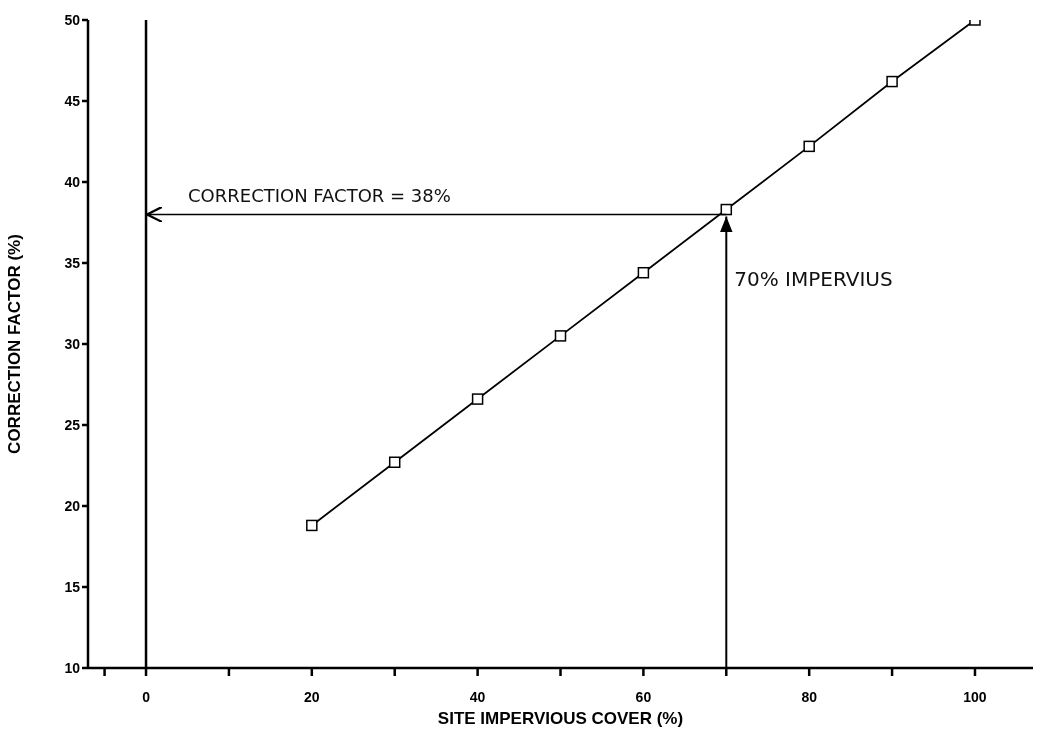  I want to click on y-tick-label: 35, so click(72, 262).